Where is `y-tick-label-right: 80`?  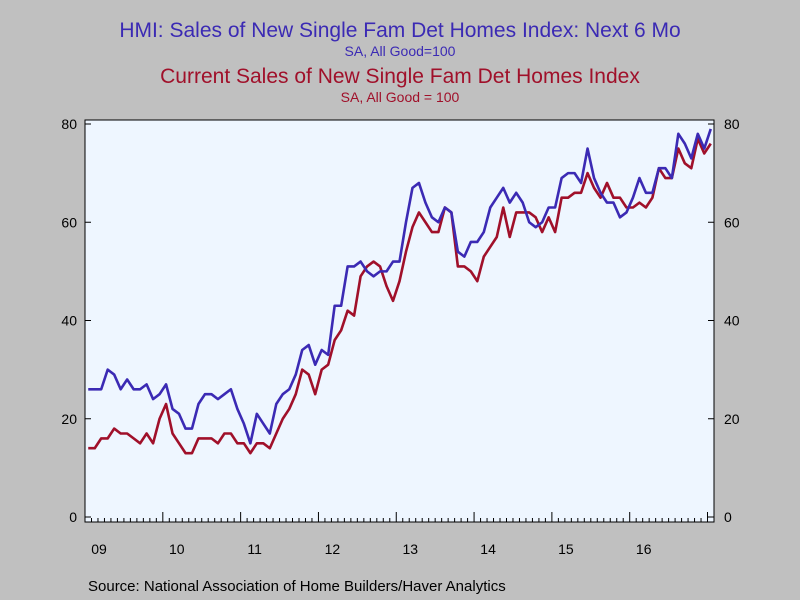
y-tick-label-right: 80 is located at coordinates (732, 124).